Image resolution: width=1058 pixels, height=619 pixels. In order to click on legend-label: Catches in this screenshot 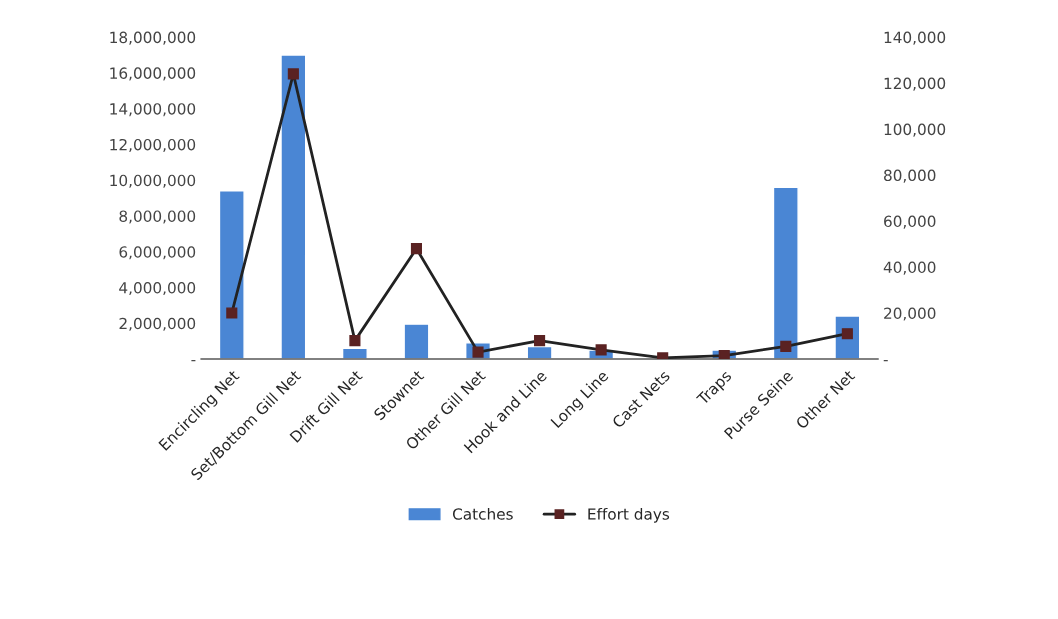, I will do `click(482, 513)`.